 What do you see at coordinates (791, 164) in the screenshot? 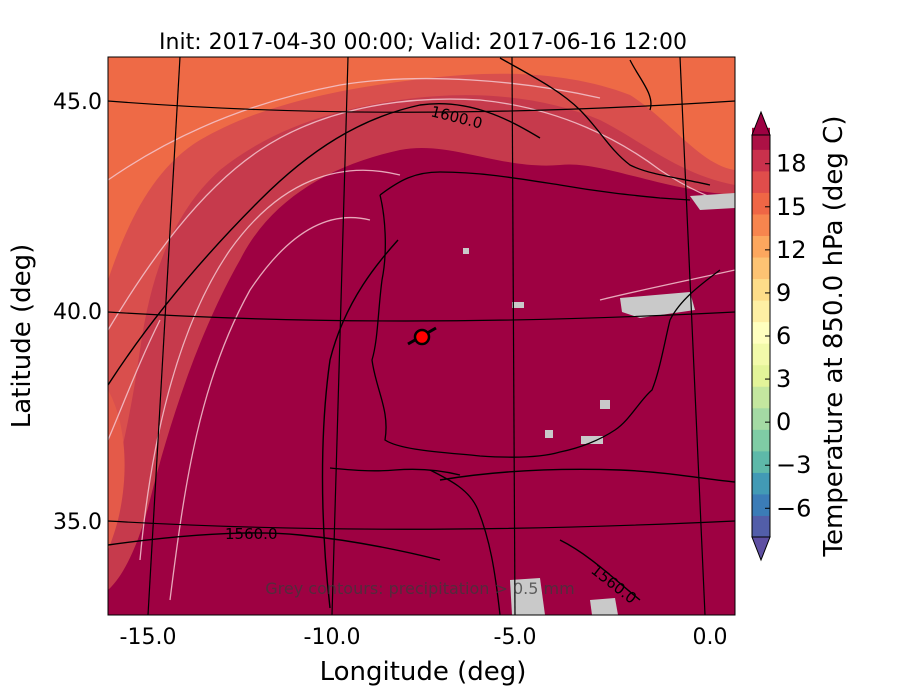
I see `colorbar-tick-label: 18` at bounding box center [791, 164].